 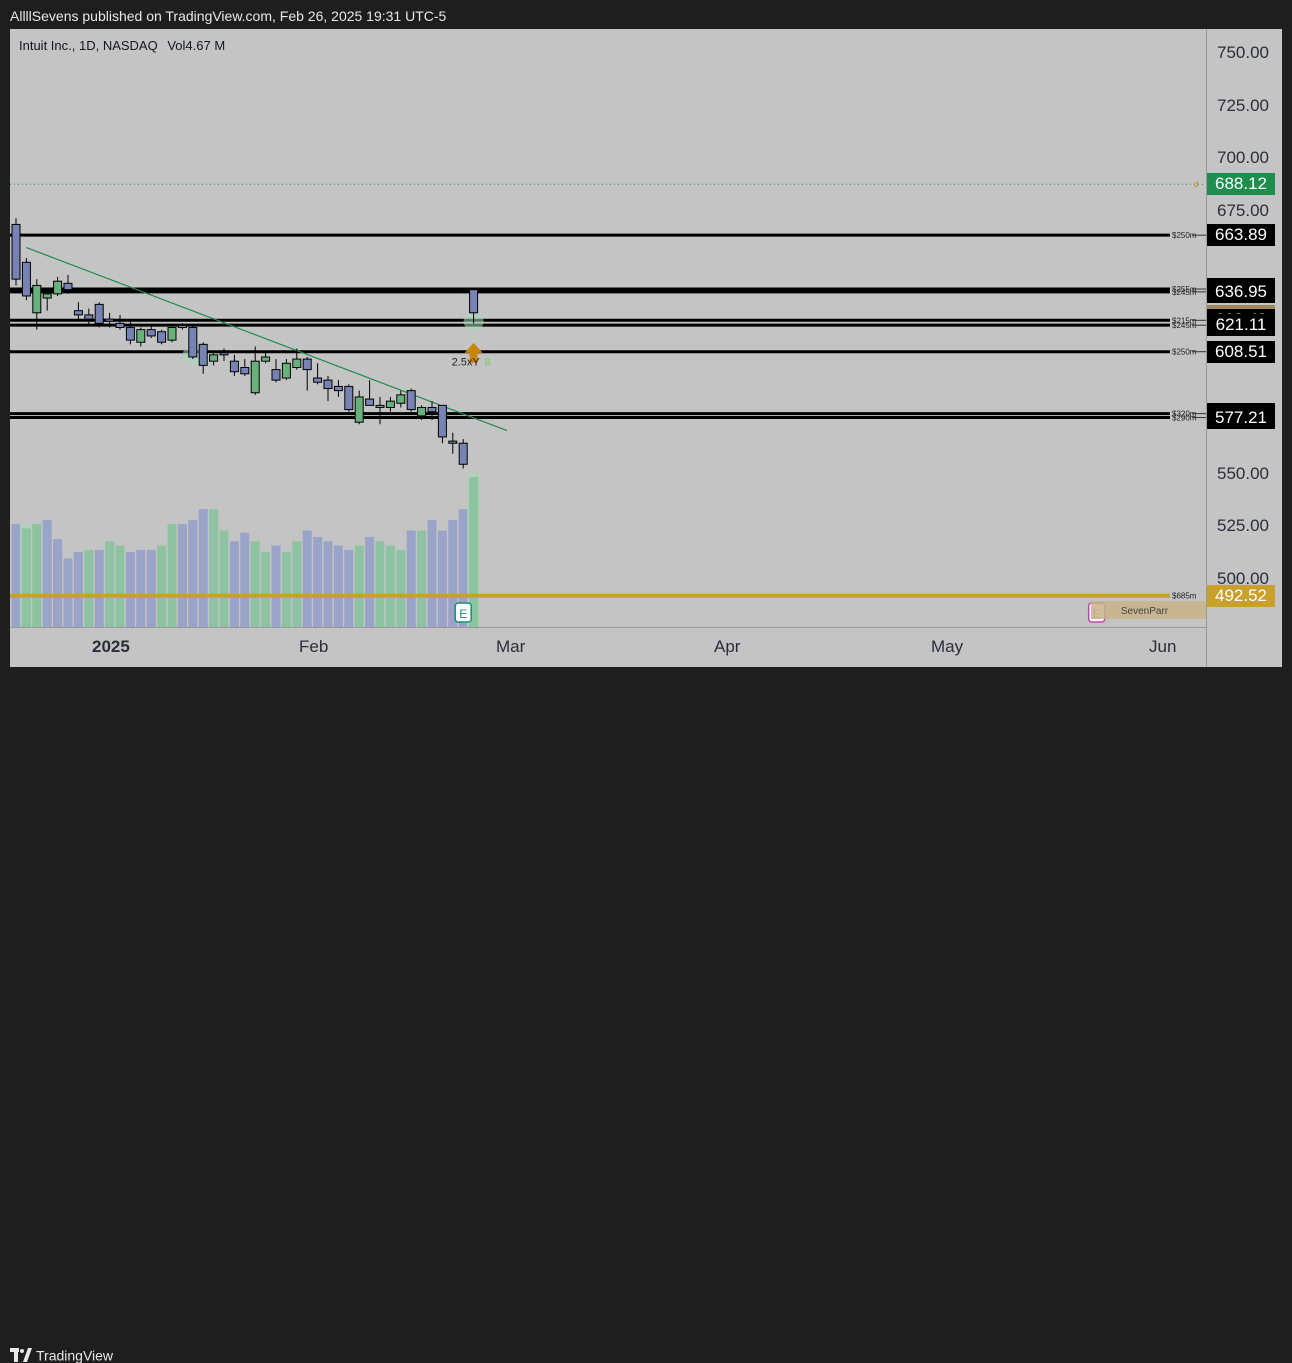 I want to click on tradingview-brand: TradingView, so click(x=75, y=1355).